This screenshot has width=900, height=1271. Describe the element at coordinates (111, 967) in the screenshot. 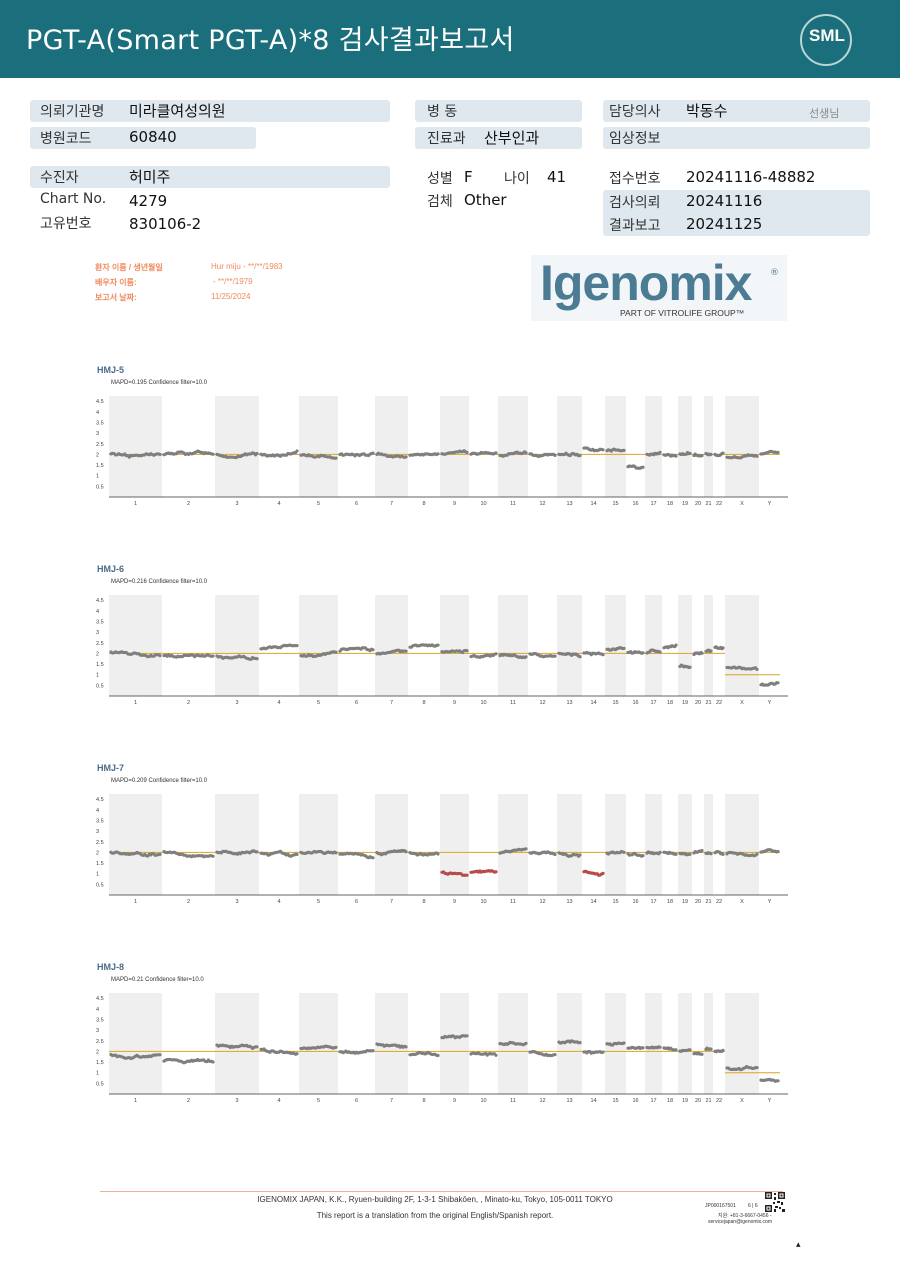

I see `plot-title-4: HMJ-8` at that location.